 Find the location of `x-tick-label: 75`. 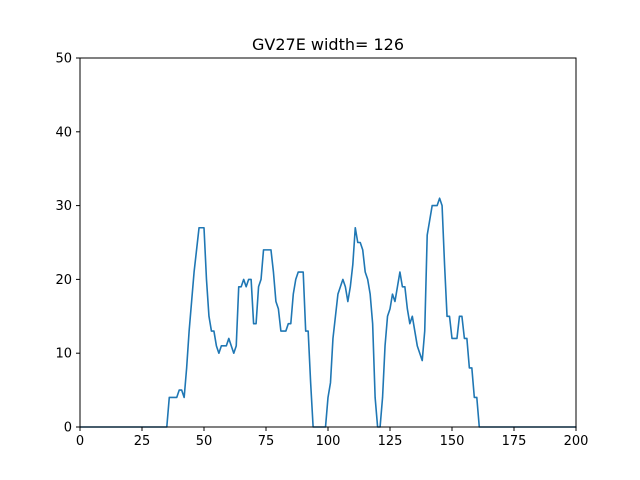

x-tick-label: 75 is located at coordinates (266, 441).